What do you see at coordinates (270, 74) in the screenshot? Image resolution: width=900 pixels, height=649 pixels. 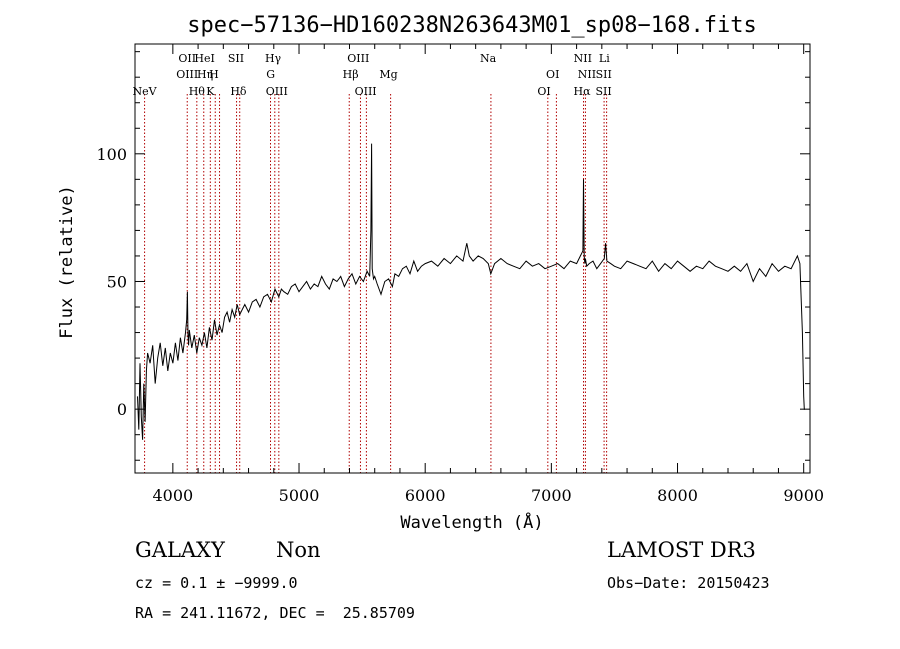 I see `emission-line-label: G` at bounding box center [270, 74].